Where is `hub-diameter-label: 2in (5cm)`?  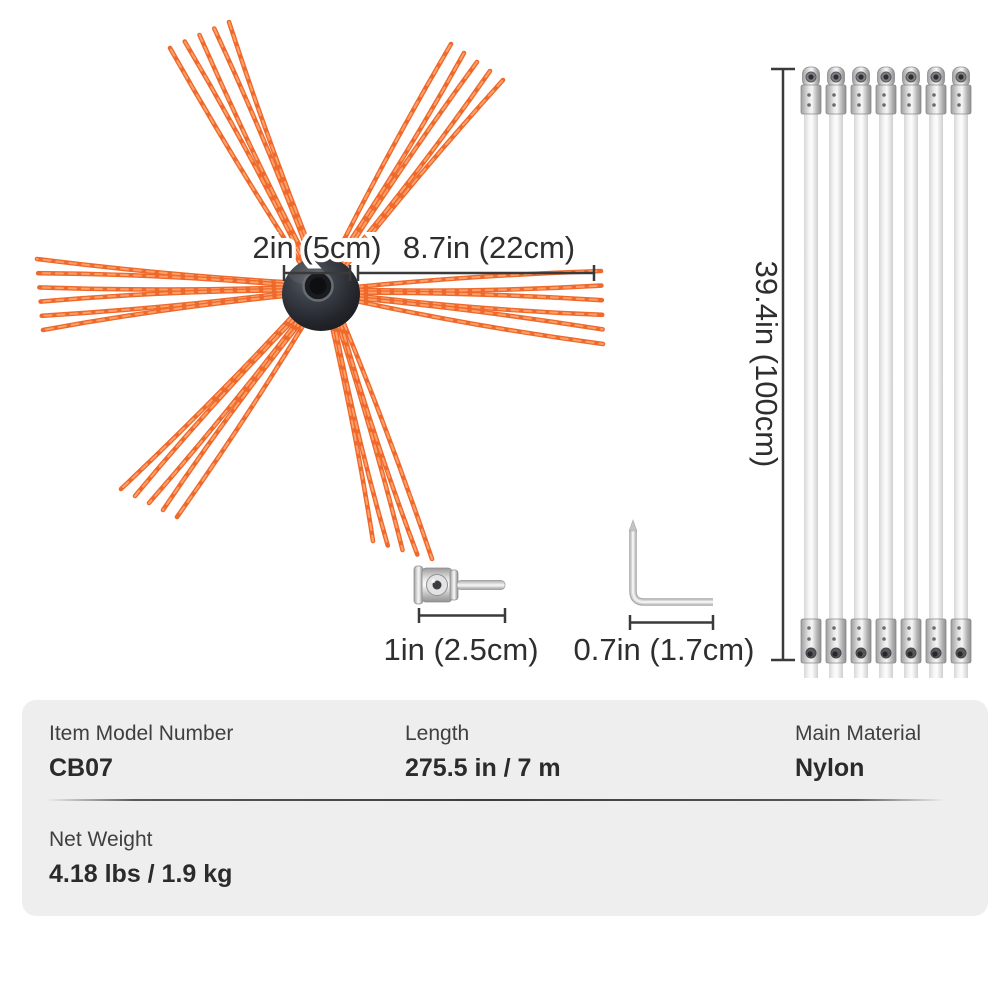 hub-diameter-label: 2in (5cm) is located at coordinates (316, 247).